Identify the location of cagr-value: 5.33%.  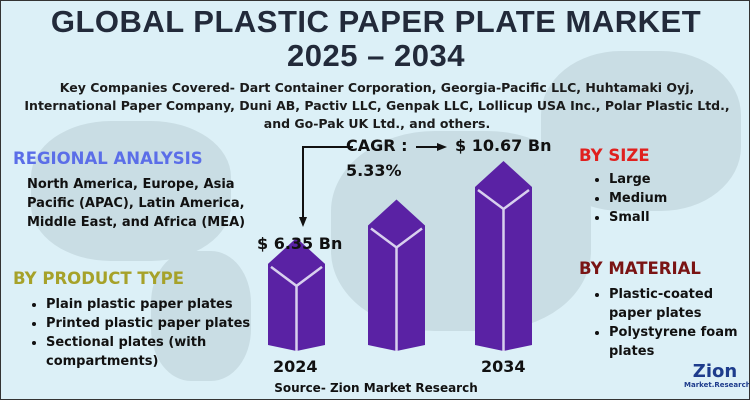
(374, 170).